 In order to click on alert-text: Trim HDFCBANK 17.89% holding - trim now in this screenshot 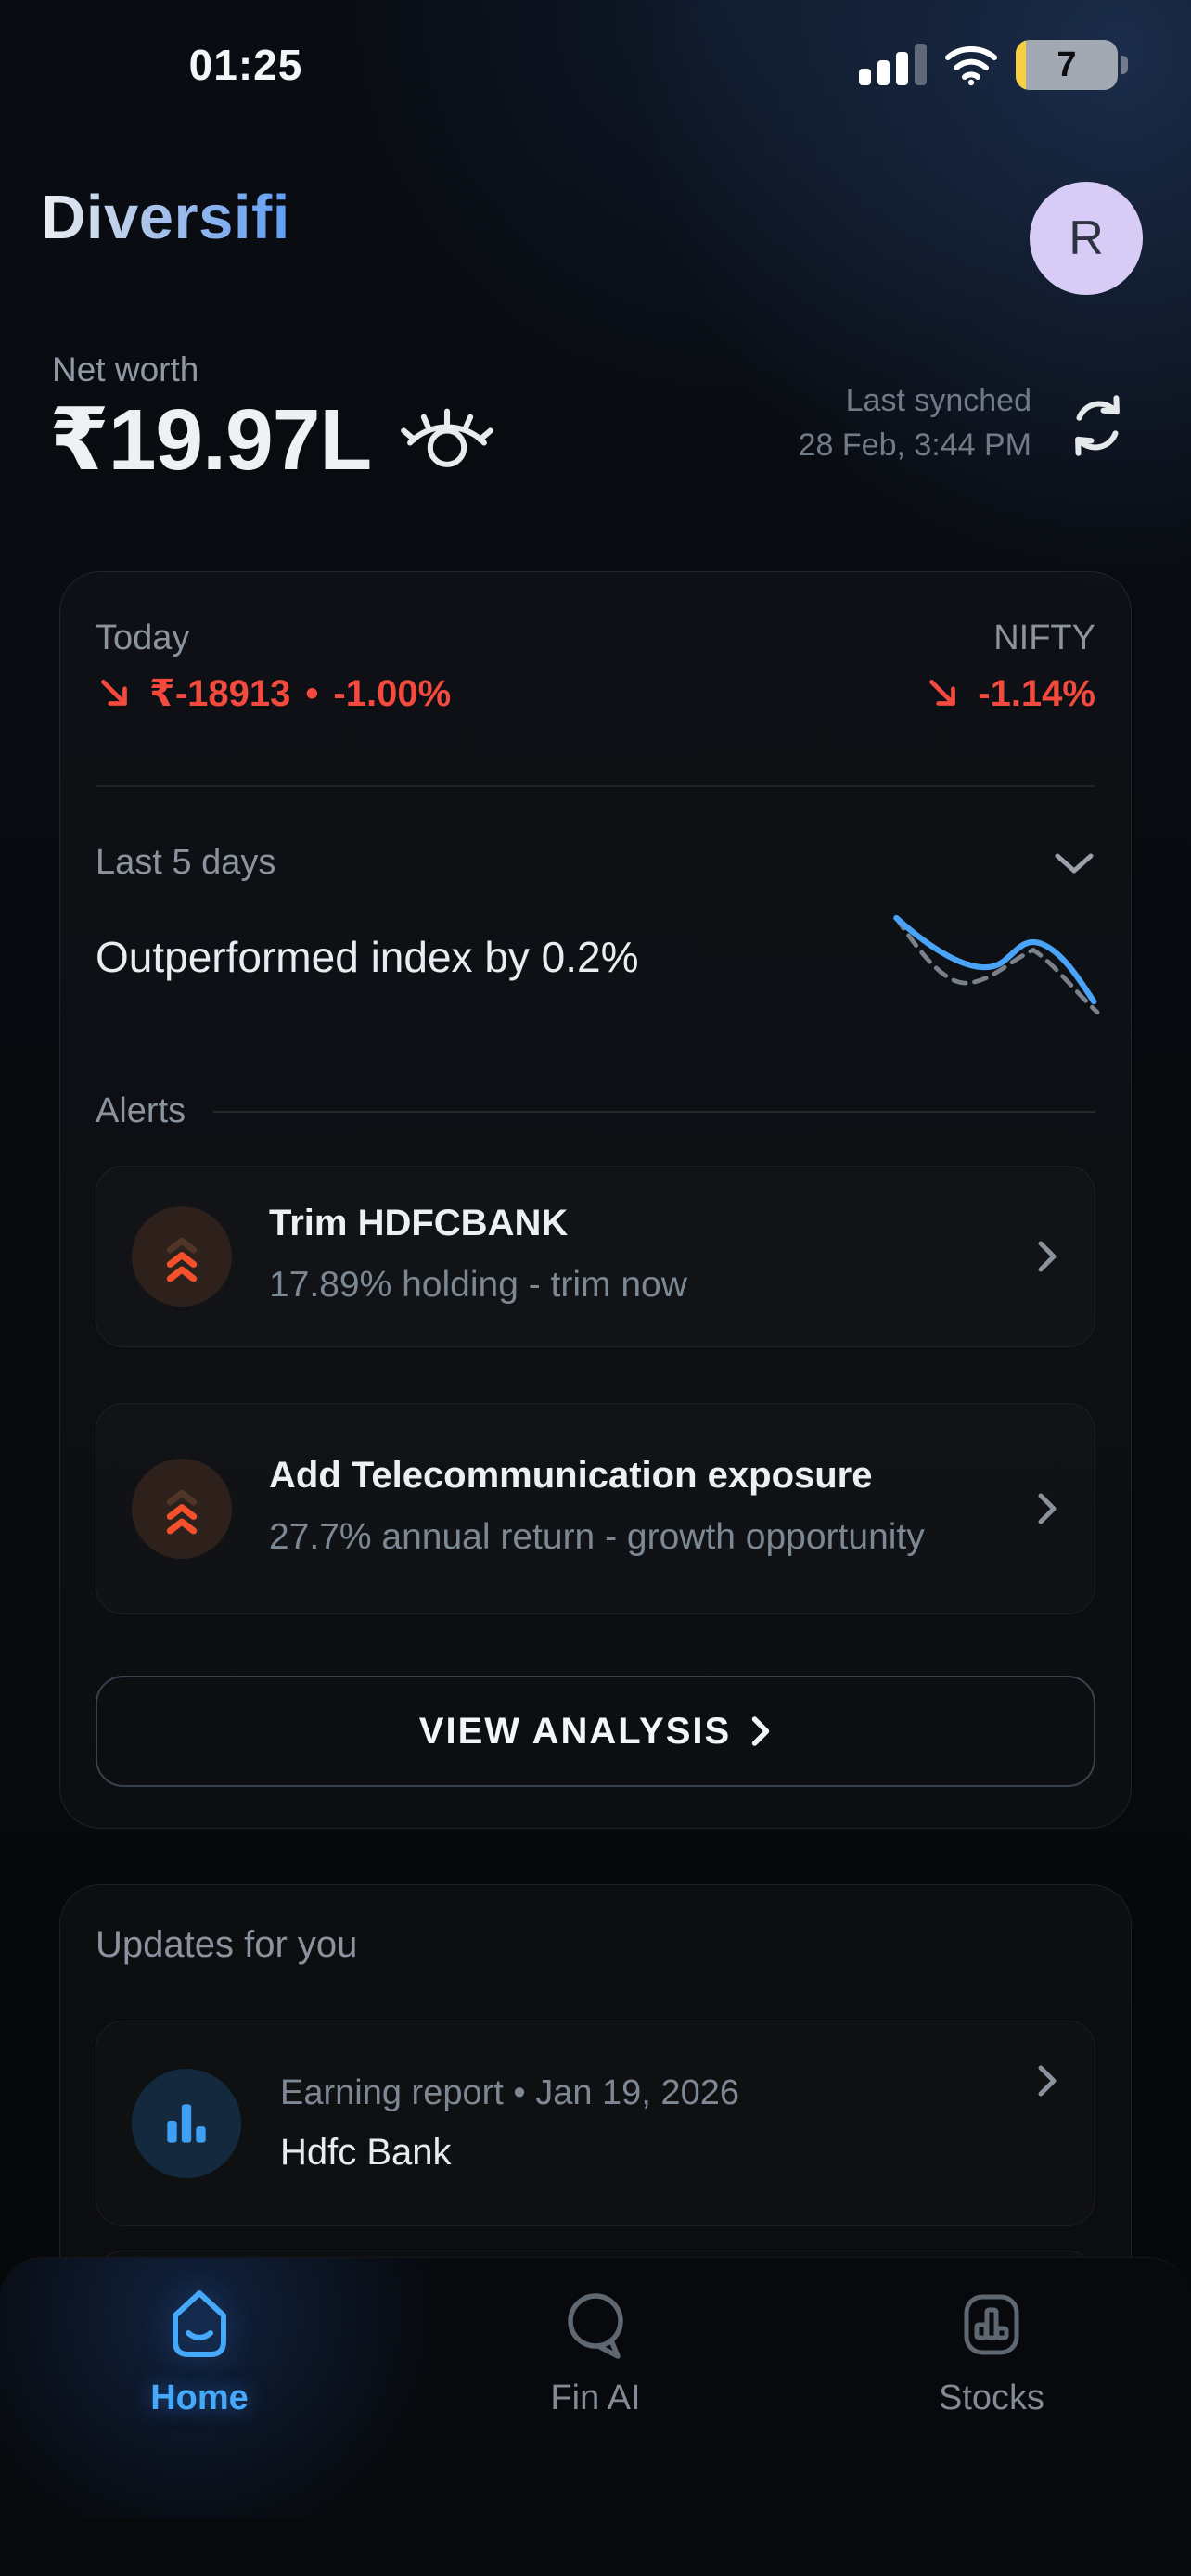, I will do `click(478, 1257)`.